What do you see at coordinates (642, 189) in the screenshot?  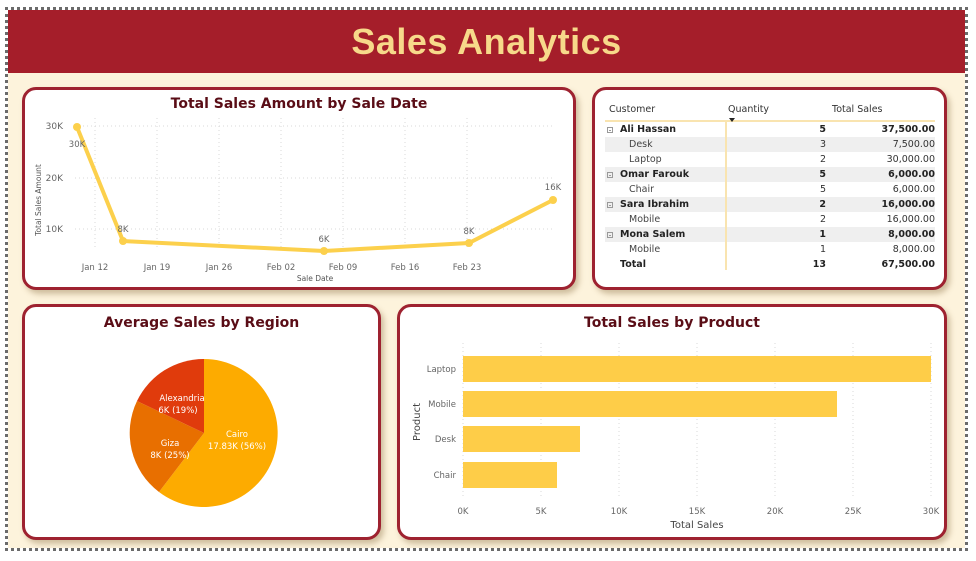 I see `product-name: Chair` at bounding box center [642, 189].